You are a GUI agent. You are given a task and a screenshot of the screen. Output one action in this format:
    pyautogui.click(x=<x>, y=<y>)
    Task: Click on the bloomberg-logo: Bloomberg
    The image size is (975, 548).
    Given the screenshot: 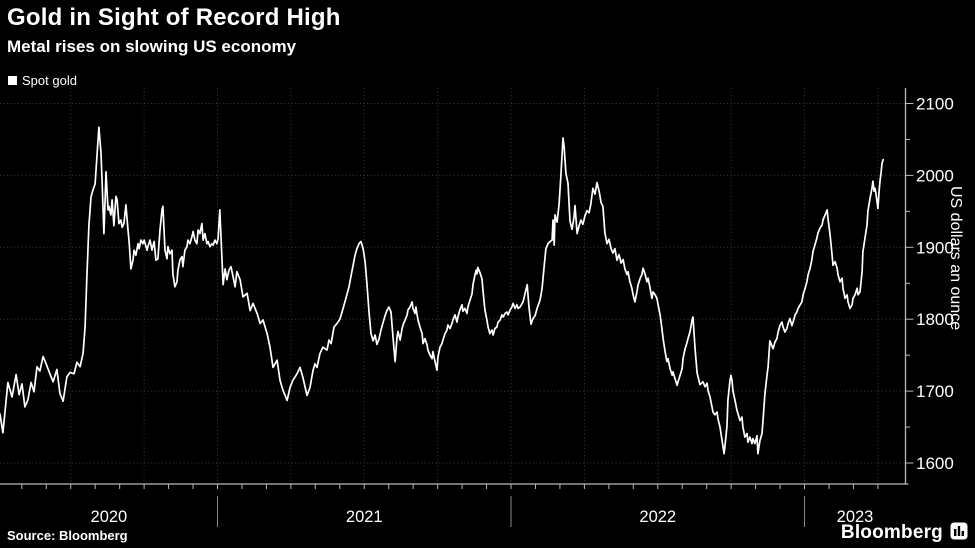 What is the action you would take?
    pyautogui.click(x=904, y=532)
    